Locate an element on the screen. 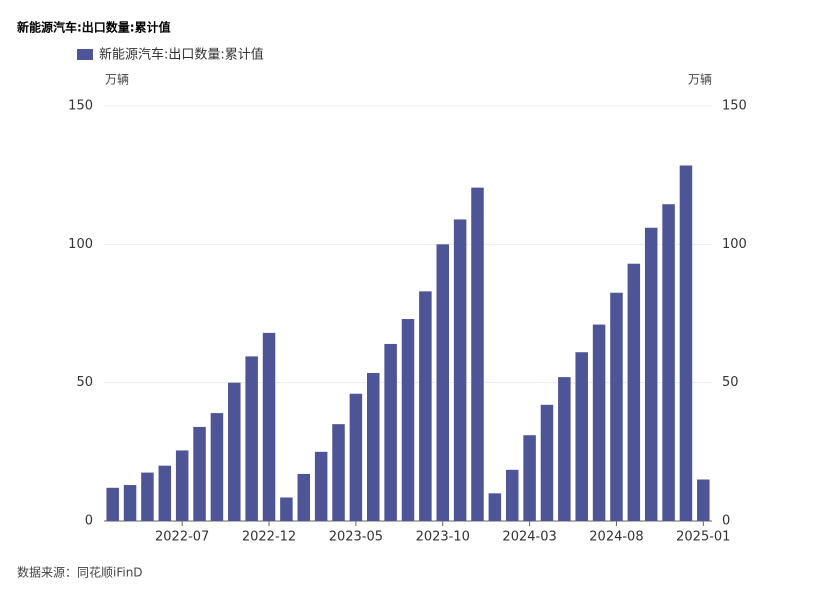  y-unit: 万辆 is located at coordinates (117, 80).